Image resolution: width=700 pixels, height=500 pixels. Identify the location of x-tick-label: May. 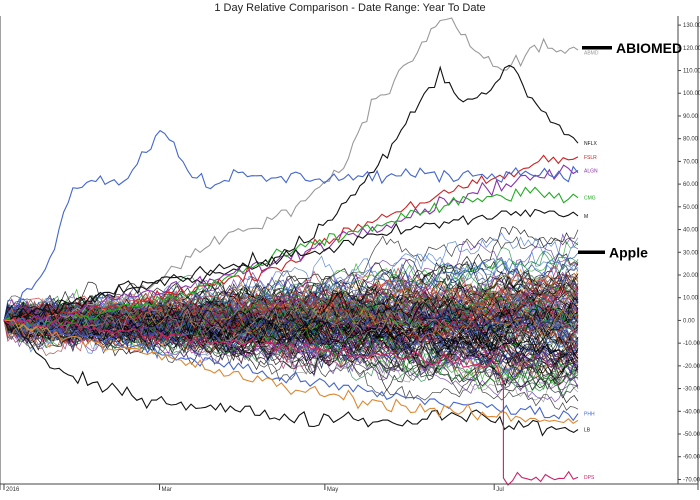
(332, 490).